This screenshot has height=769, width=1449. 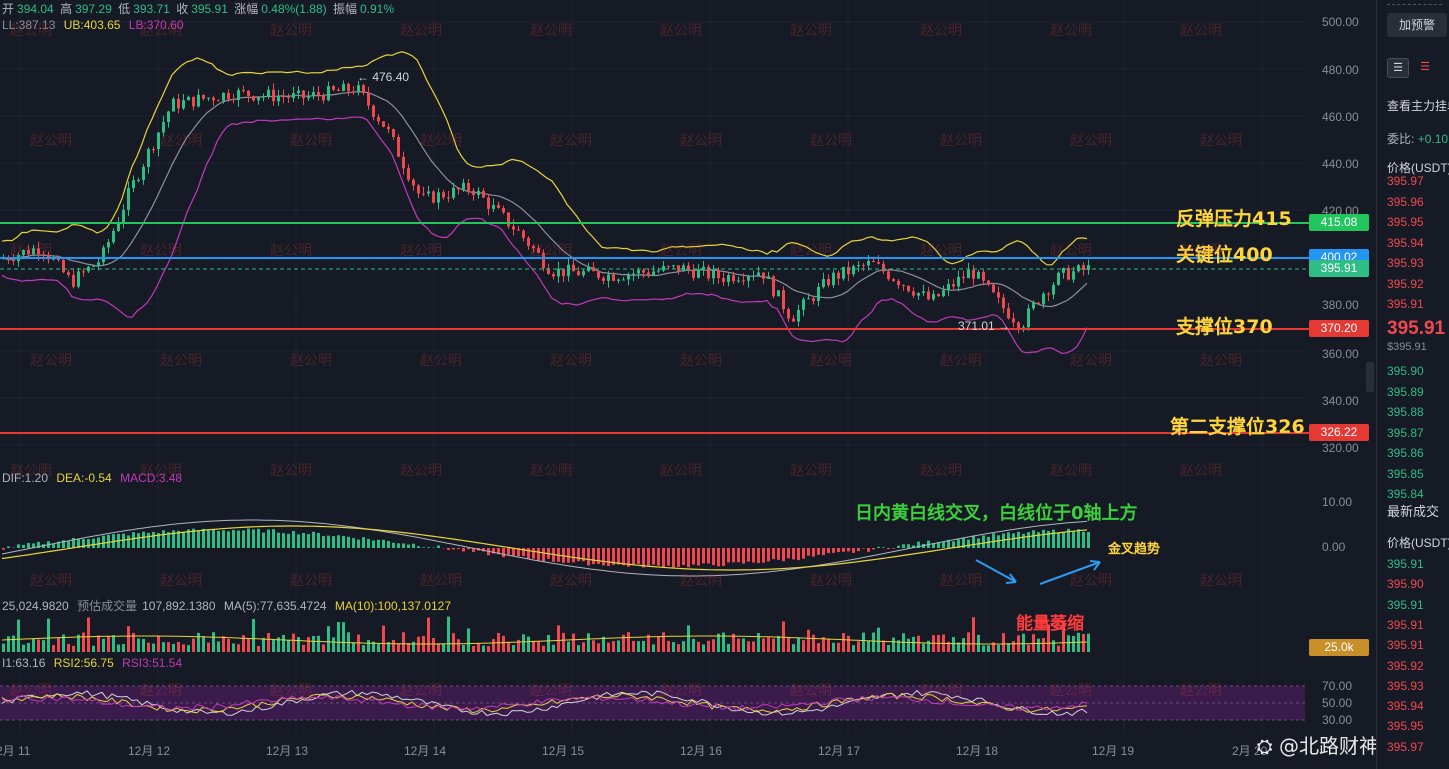 What do you see at coordinates (1405, 201) in the screenshot?
I see `ask-price-row: 395.96` at bounding box center [1405, 201].